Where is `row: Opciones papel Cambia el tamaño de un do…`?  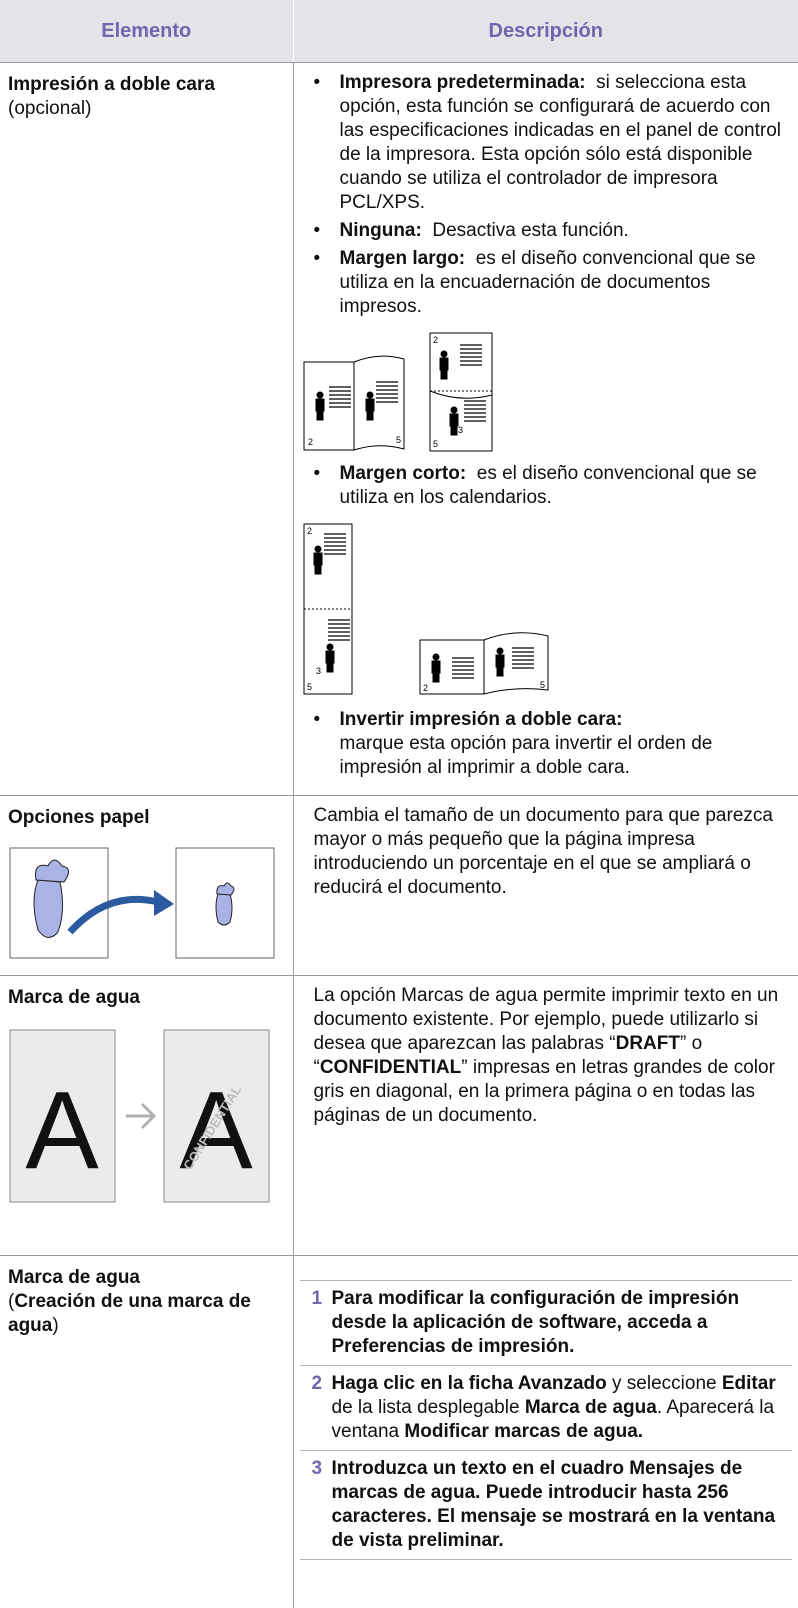
row: Opciones papel Cambia el tamaño de un do… is located at coordinates (399, 885).